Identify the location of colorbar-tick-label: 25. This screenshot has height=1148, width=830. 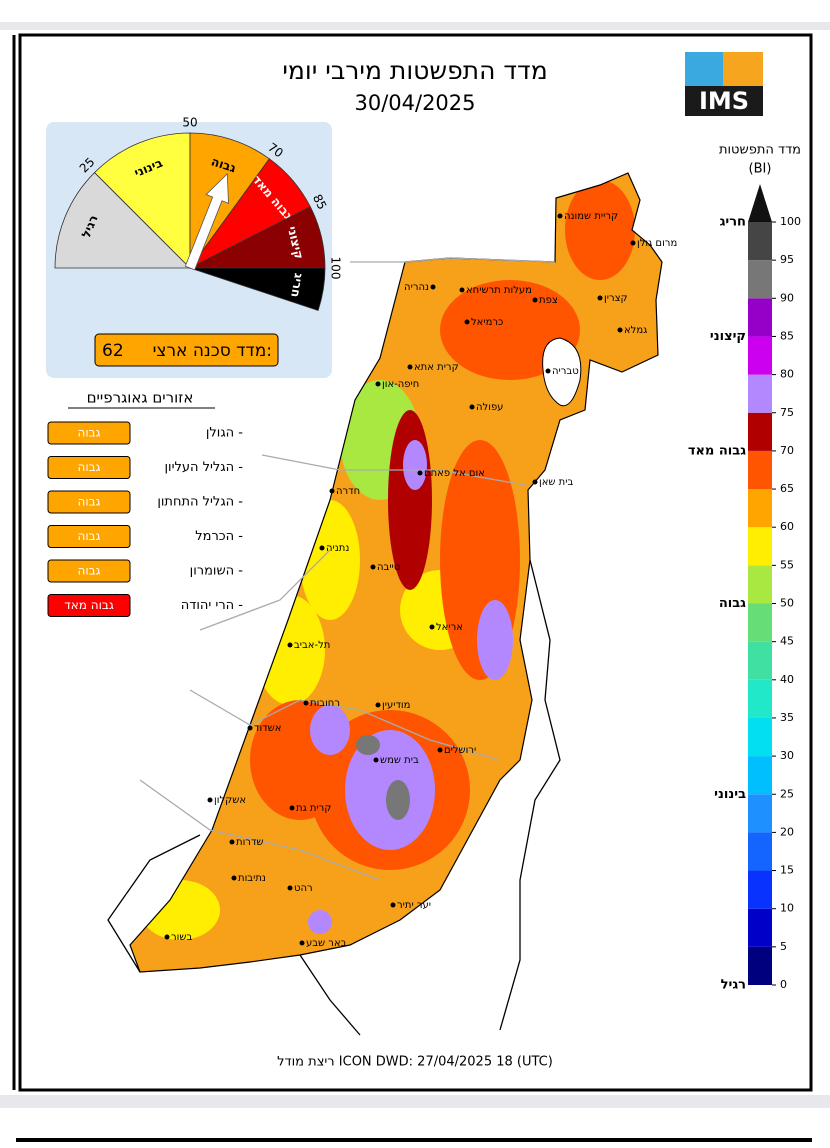
(787, 793).